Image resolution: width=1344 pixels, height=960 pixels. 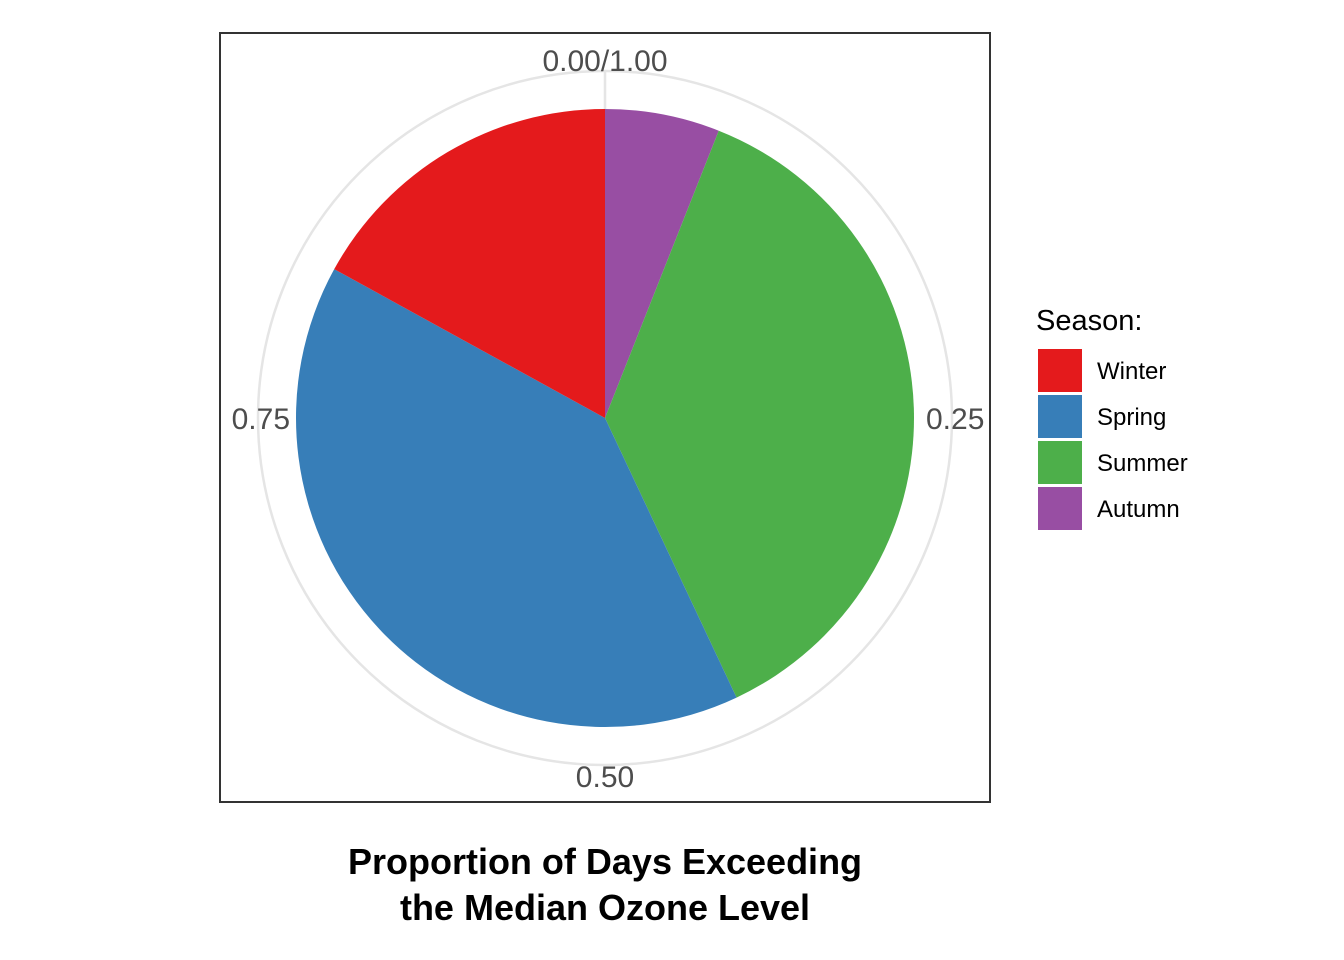 I want to click on legend-key-summer, so click(x=1060, y=462).